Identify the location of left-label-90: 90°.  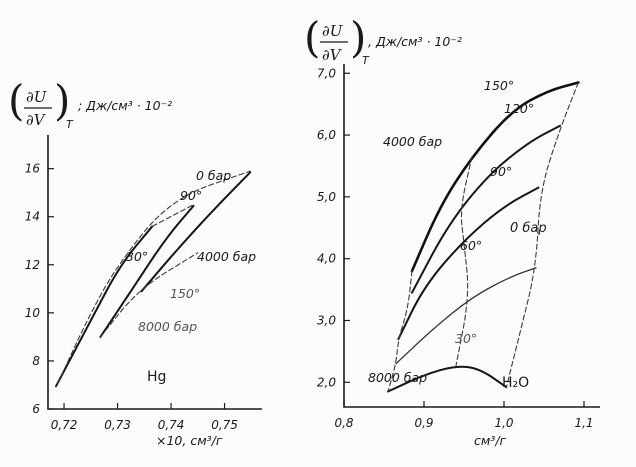
(191, 195).